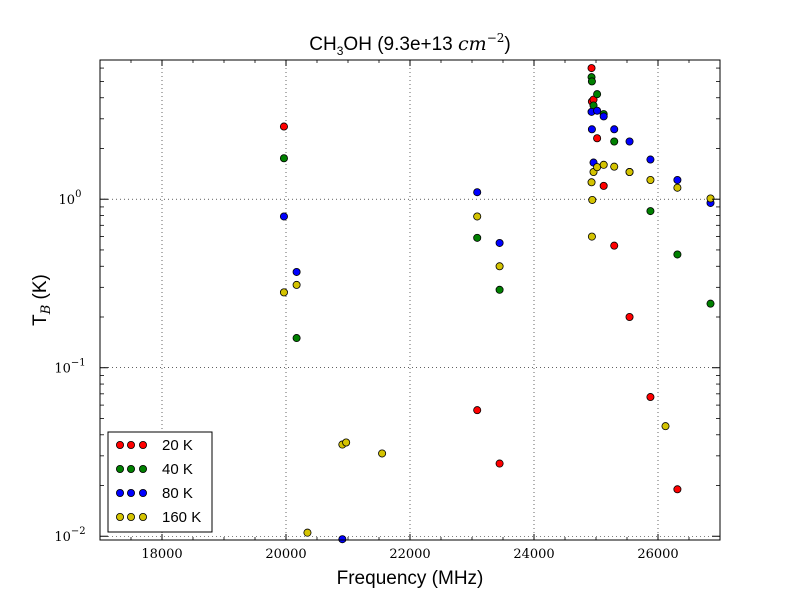 This screenshot has height=600, width=800. I want to click on legend-label: 20 K, so click(177, 445).